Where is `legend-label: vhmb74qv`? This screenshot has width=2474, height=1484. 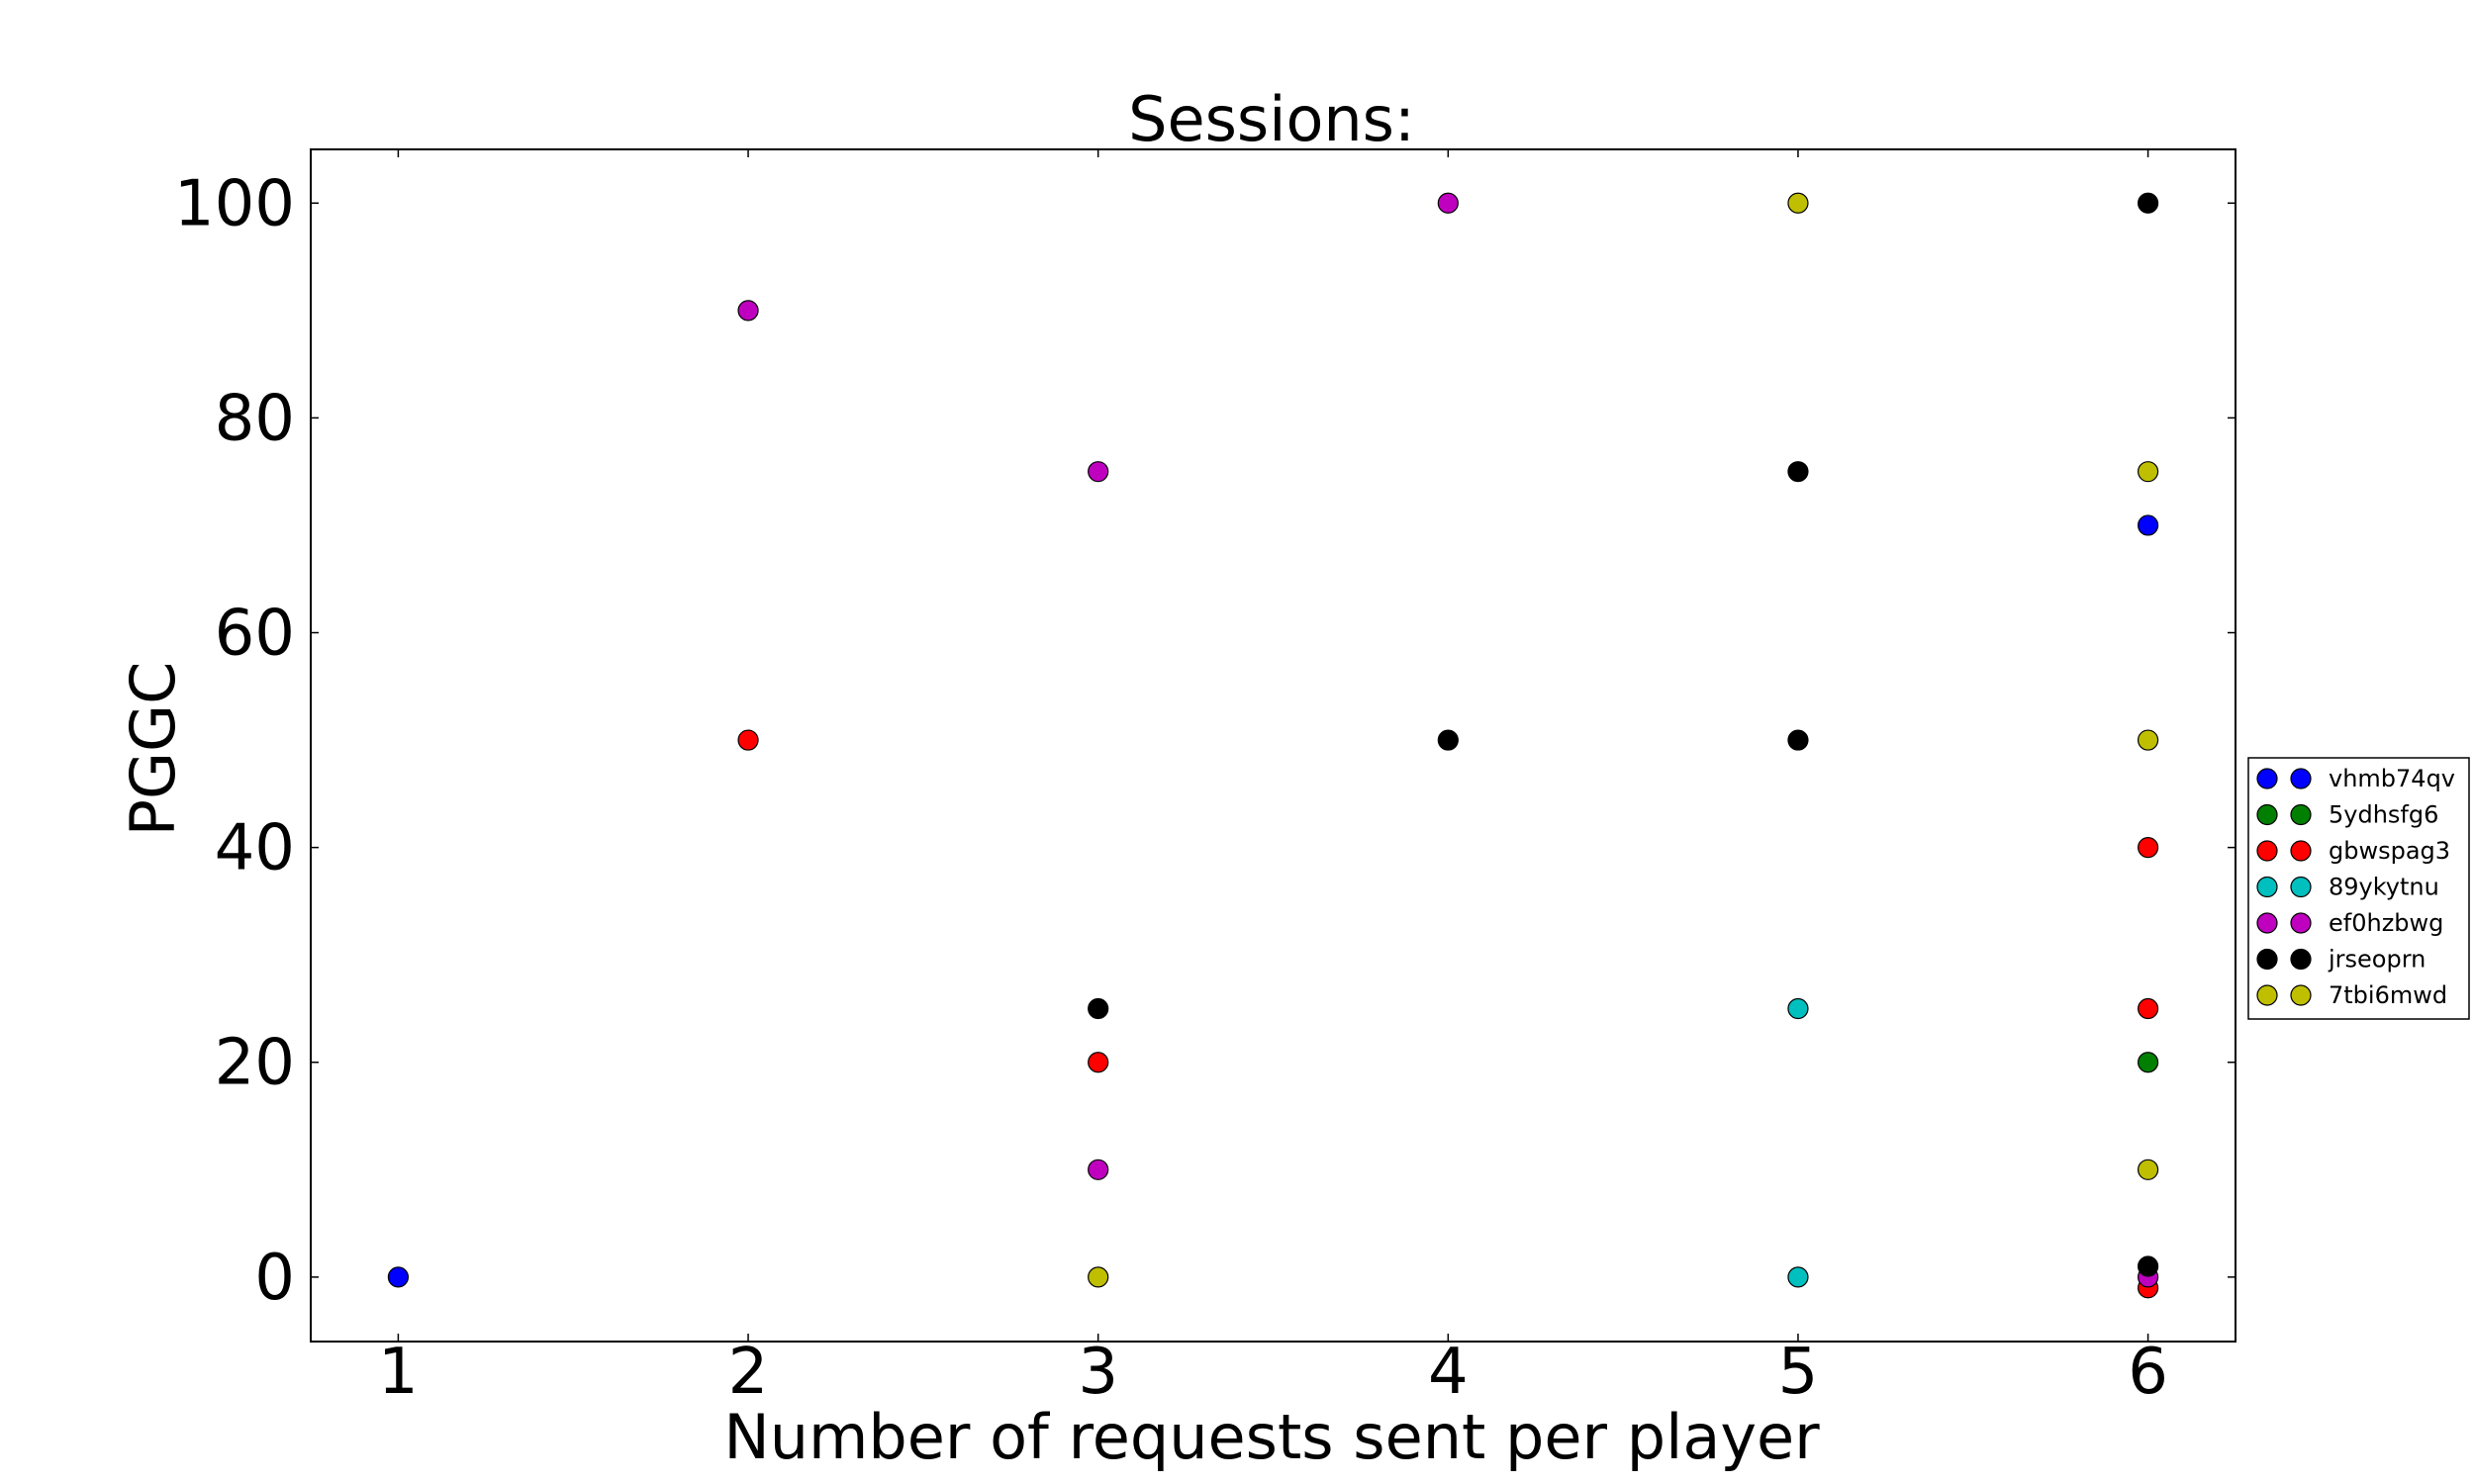
legend-label: vhmb74qv is located at coordinates (2392, 778).